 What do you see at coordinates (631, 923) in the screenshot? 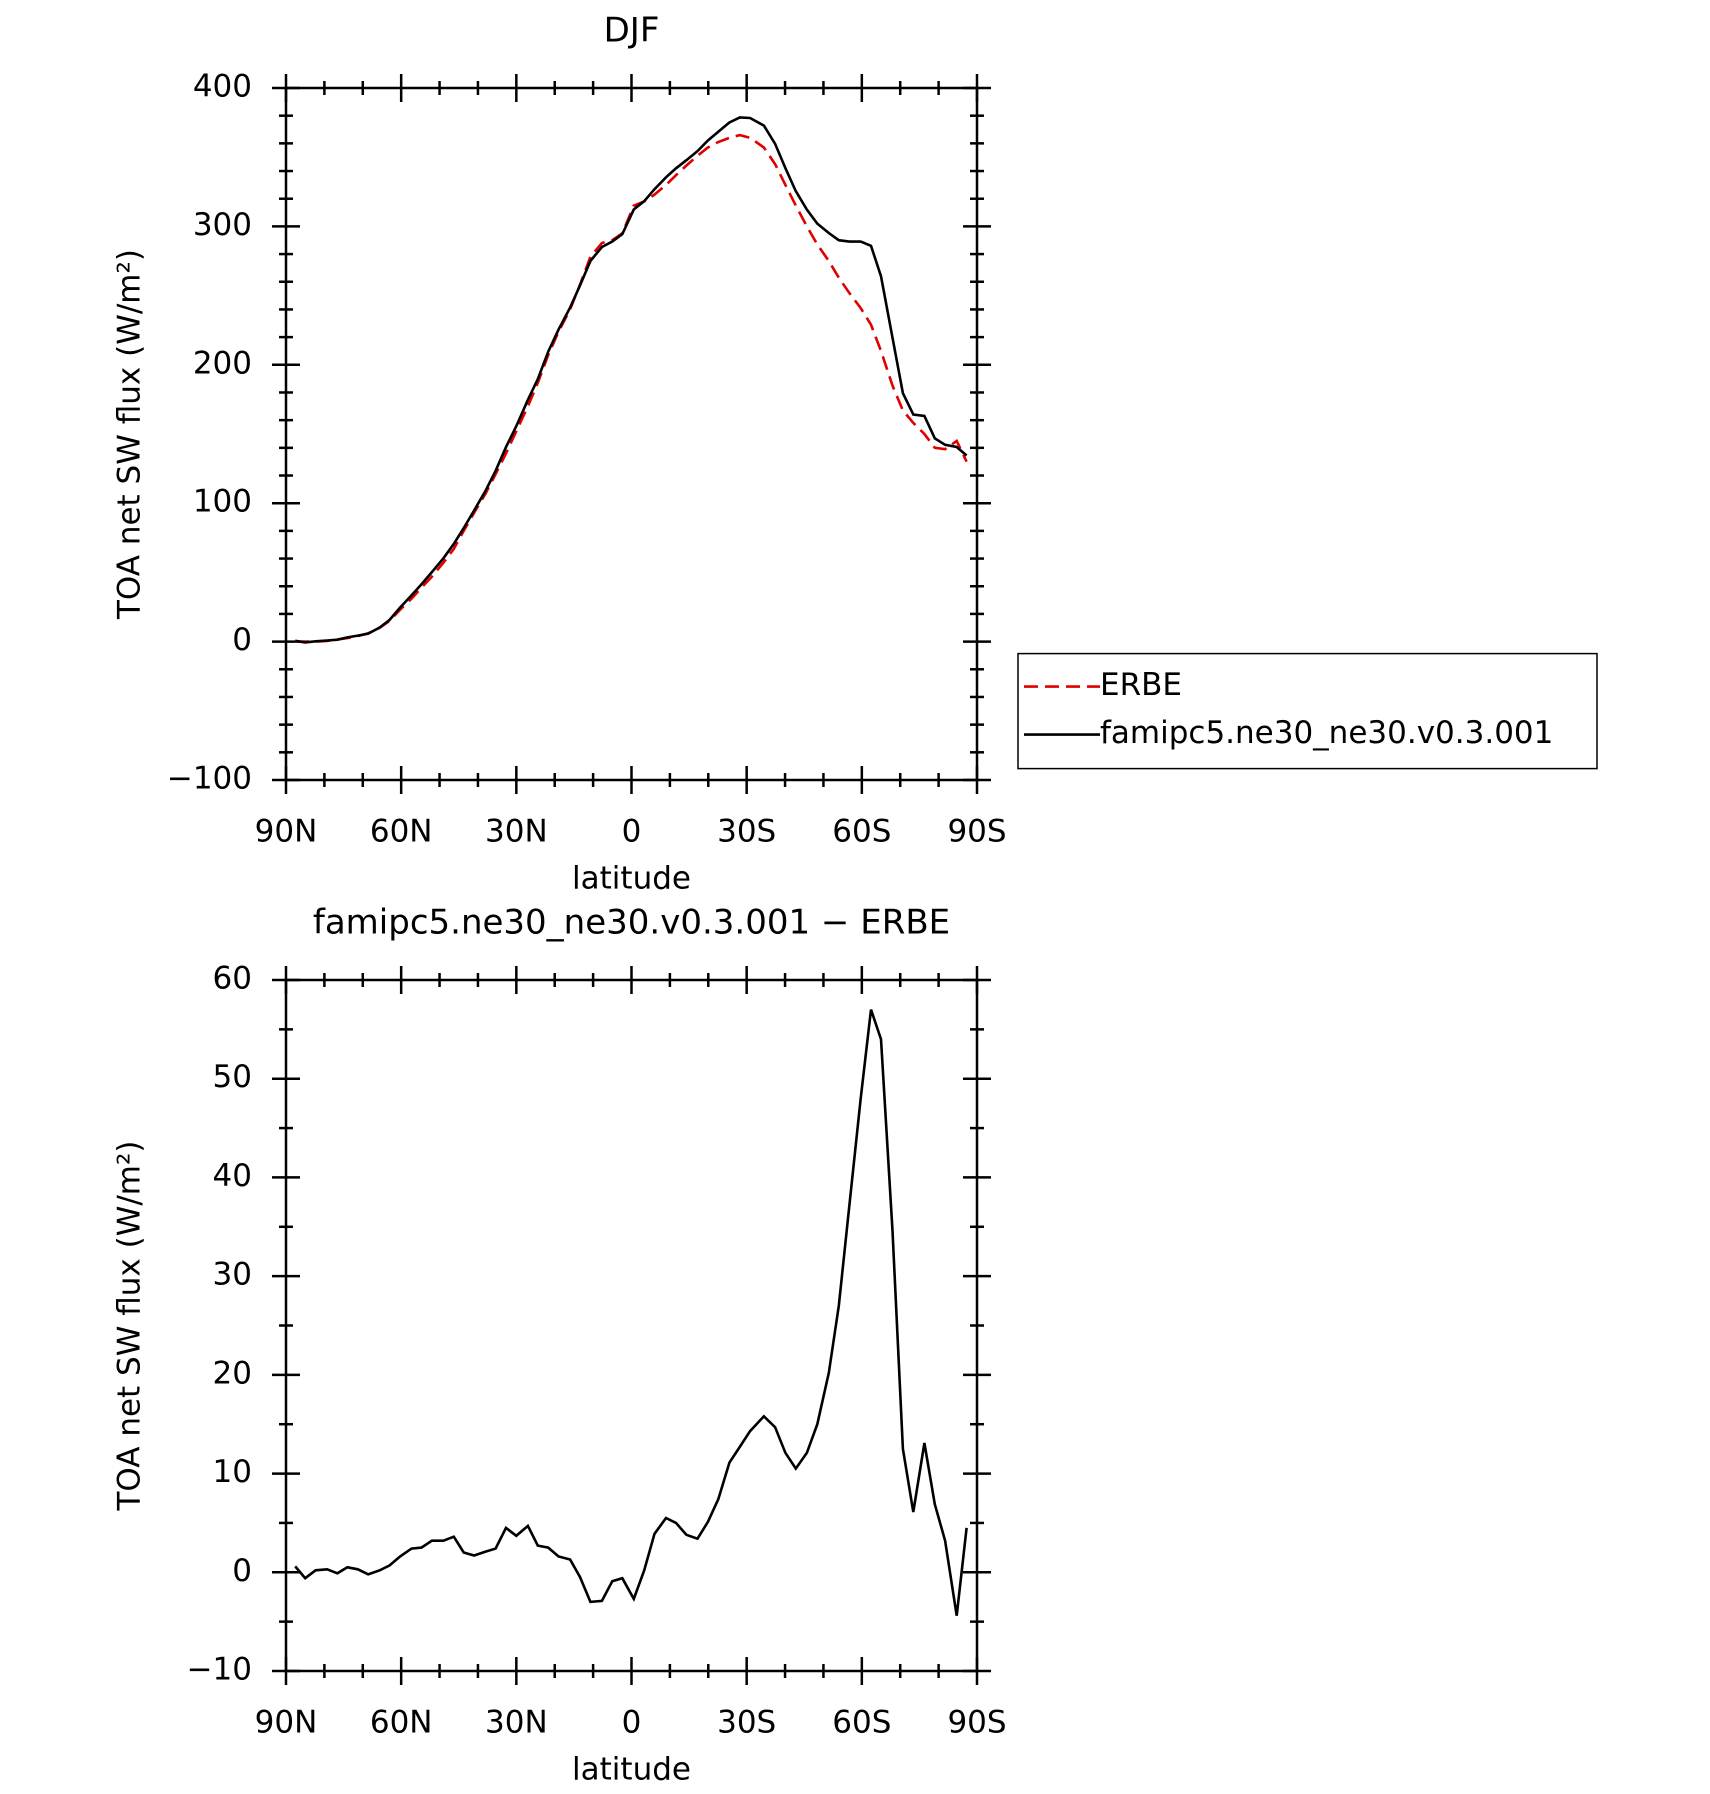
I see `chart-title: famipc5.ne30_ne30.v0.3.001 − ERBE` at bounding box center [631, 923].